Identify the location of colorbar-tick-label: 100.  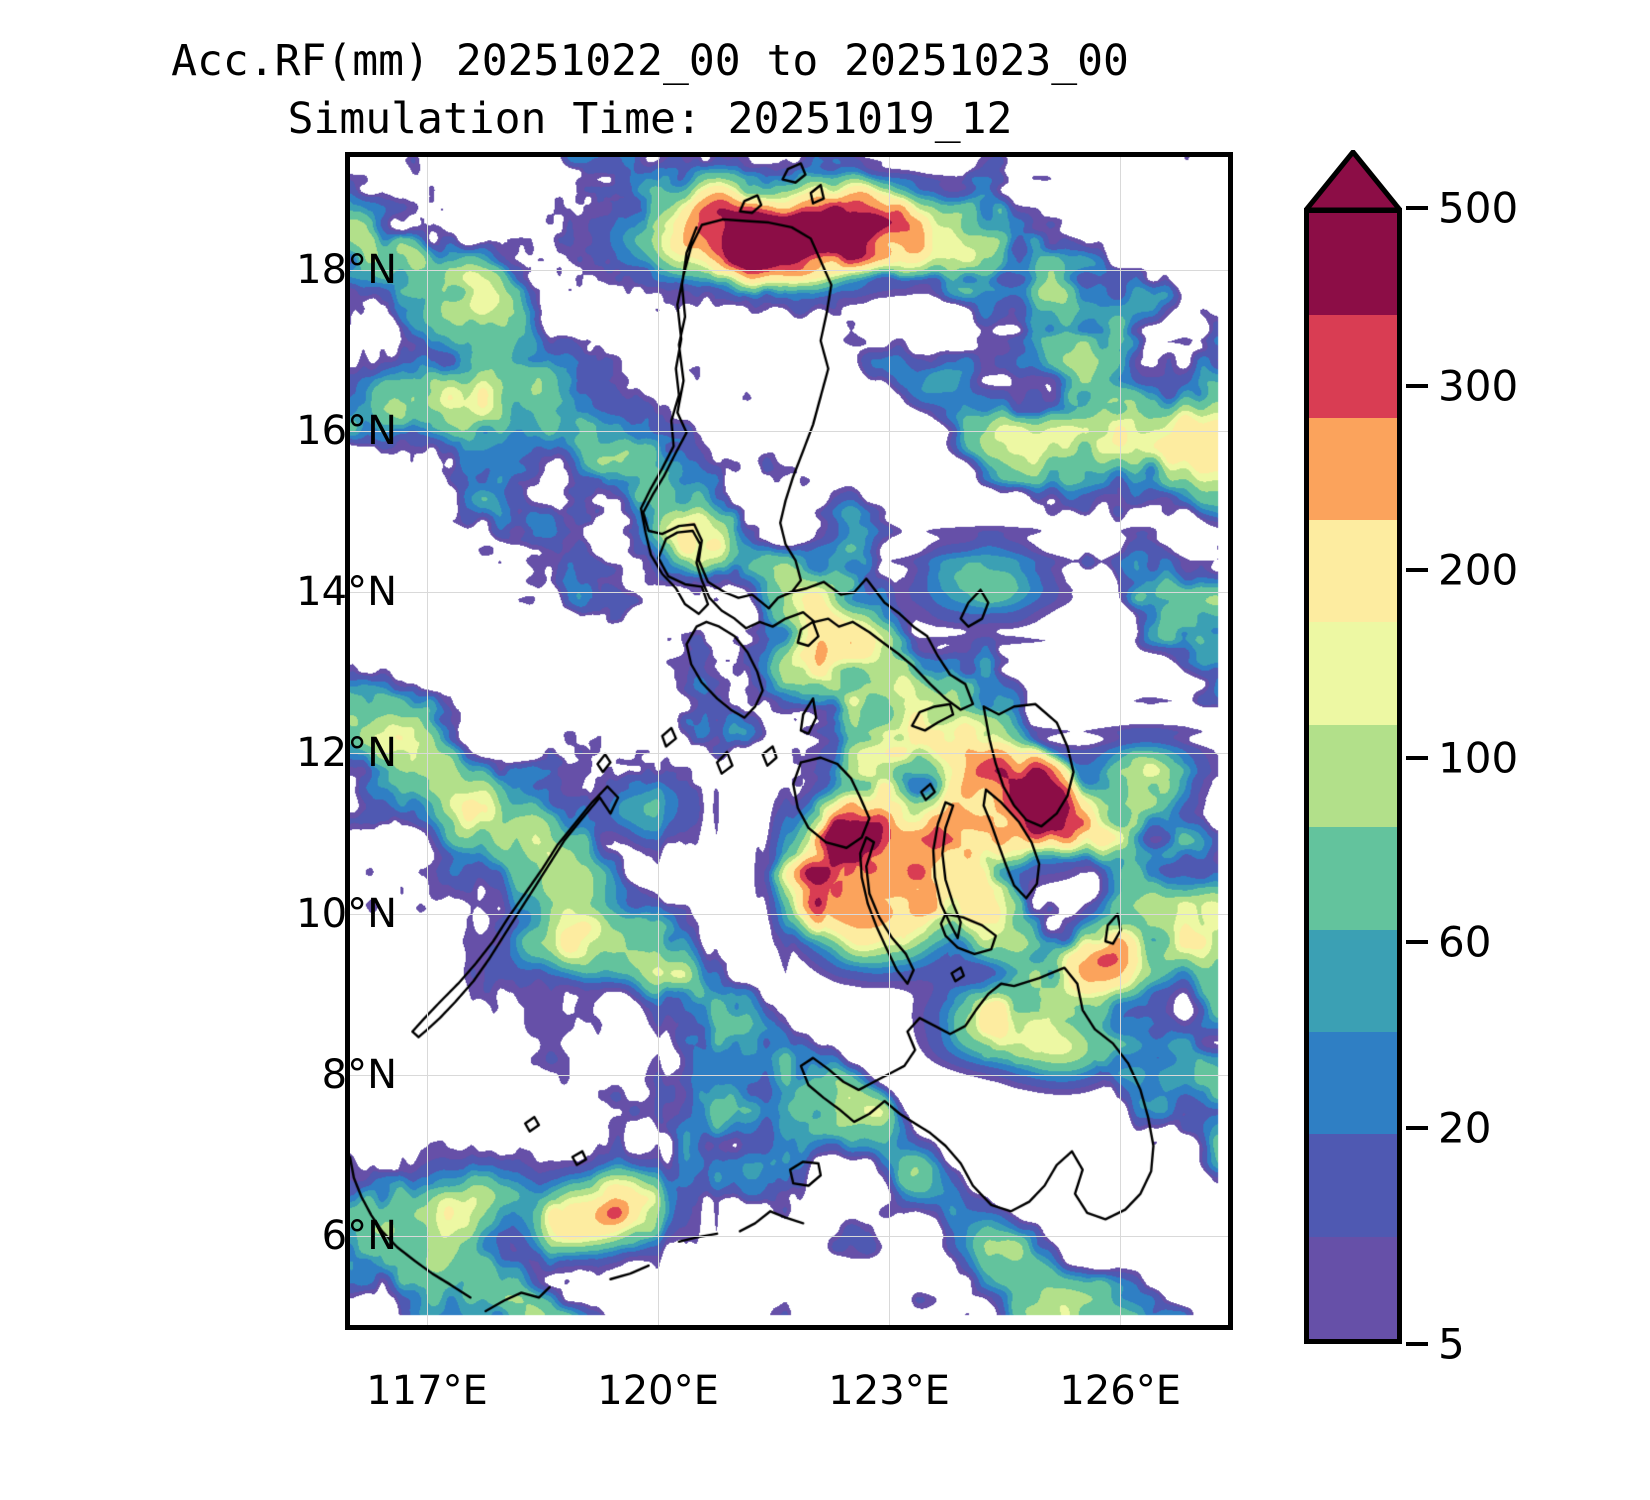
(1478, 758).